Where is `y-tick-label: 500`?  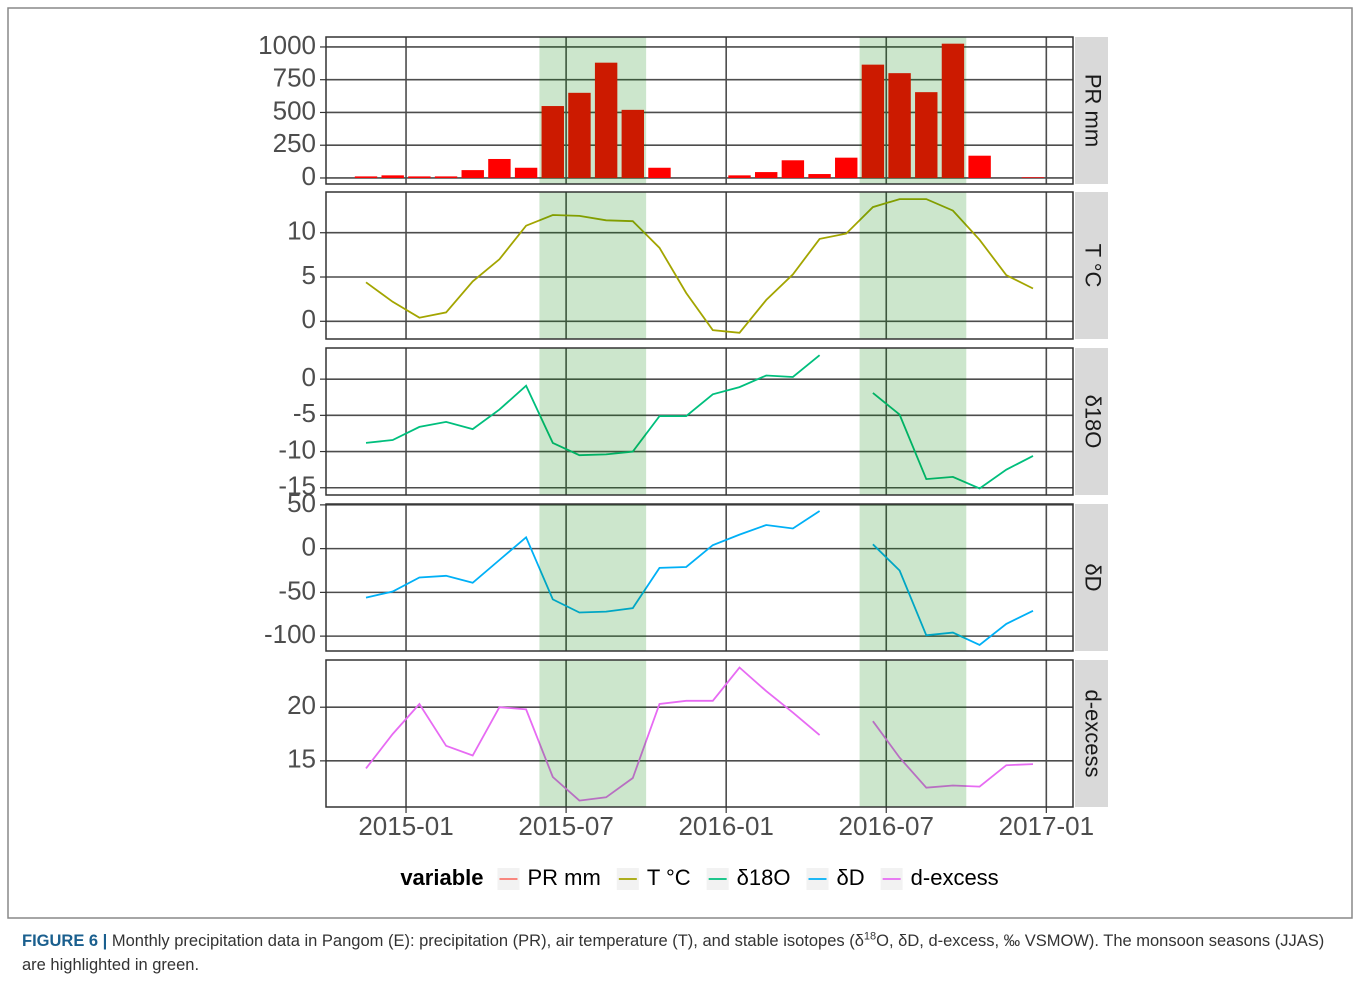
y-tick-label: 500 is located at coordinates (294, 110).